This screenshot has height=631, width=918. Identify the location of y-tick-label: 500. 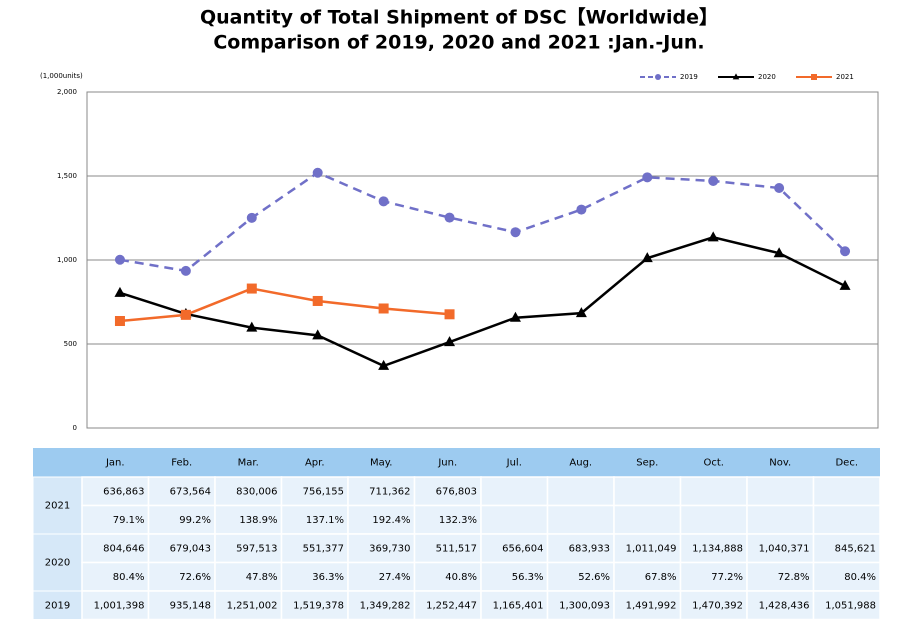
(70, 344).